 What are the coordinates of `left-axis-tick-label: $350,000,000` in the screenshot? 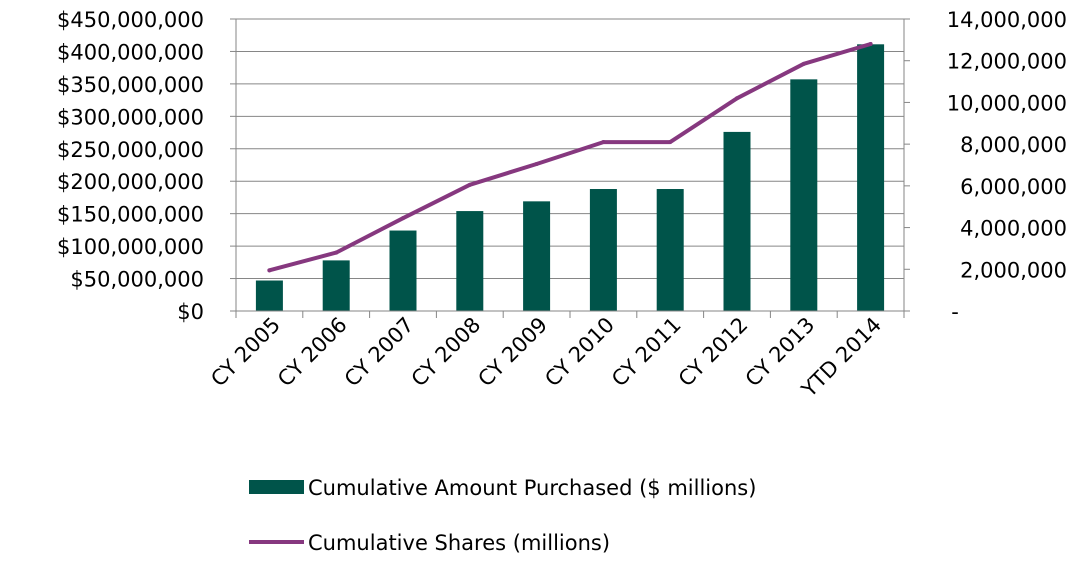 It's located at (130, 85).